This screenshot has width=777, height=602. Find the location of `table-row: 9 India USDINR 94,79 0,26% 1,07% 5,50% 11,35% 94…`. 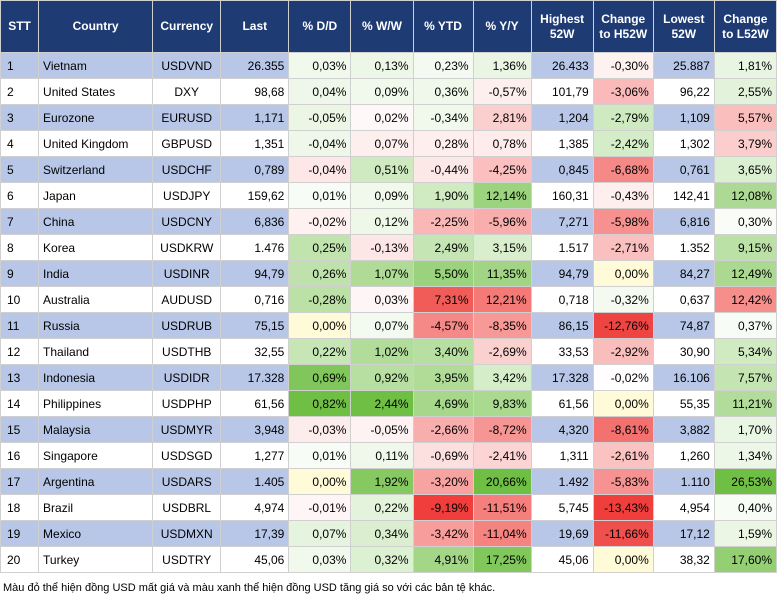

table-row: 9 India USDINR 94,79 0,26% 1,07% 5,50% 11,35% 94… is located at coordinates (388, 273).